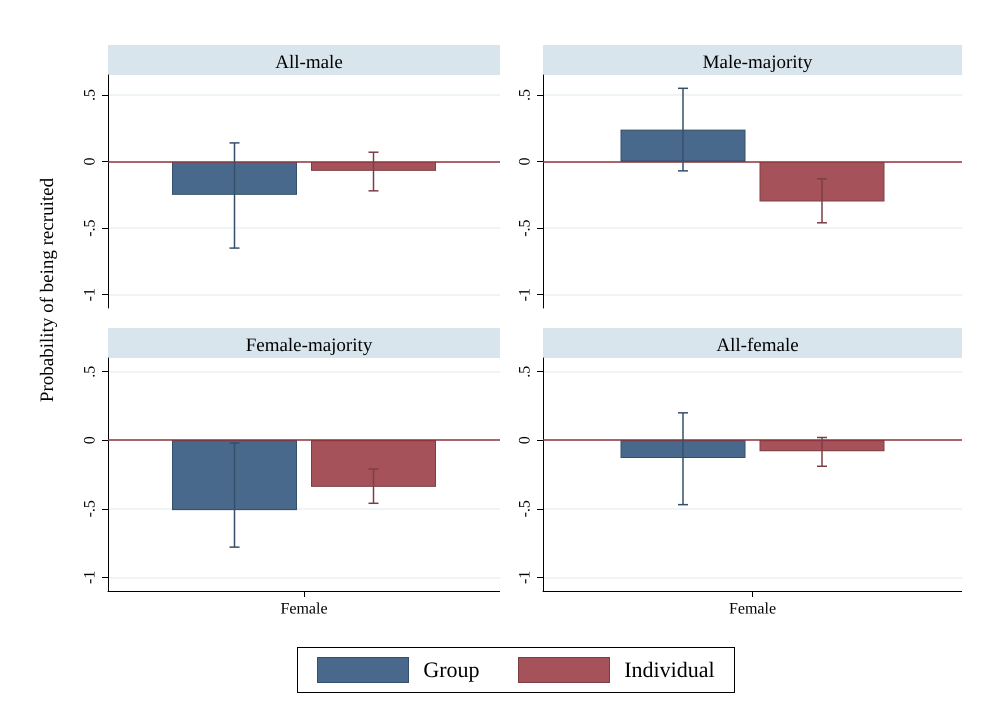 This screenshot has width=982, height=720. Describe the element at coordinates (669, 670) in the screenshot. I see `legend-label: Individual` at that location.